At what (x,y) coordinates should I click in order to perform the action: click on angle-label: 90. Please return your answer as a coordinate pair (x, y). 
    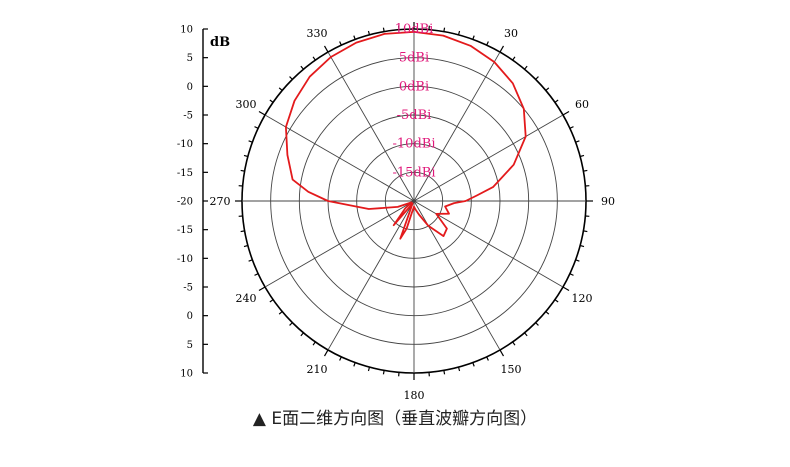
    Looking at the image, I should click on (608, 201).